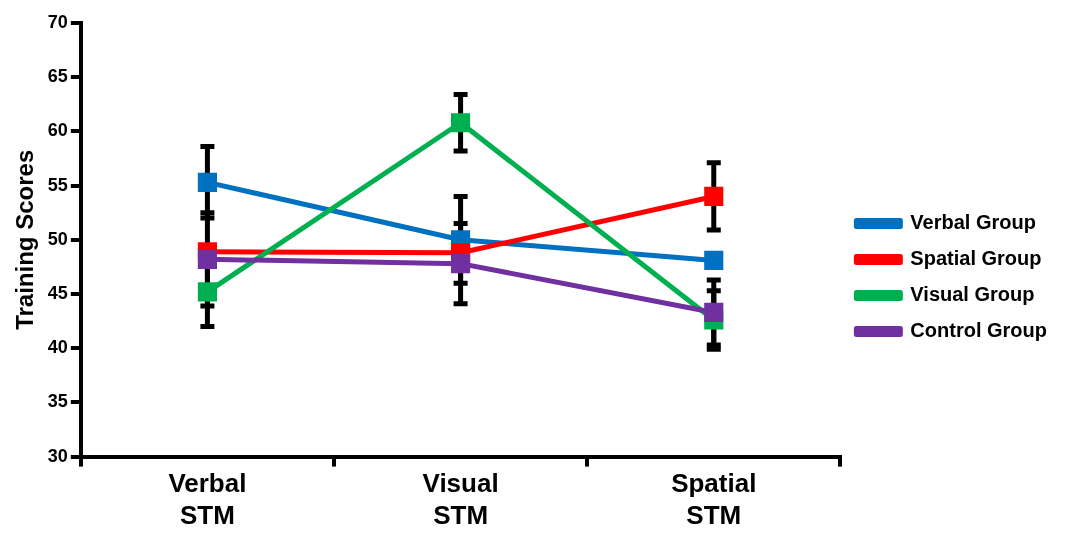  Describe the element at coordinates (25, 239) in the screenshot. I see `y-axis-title: Training Scores` at that location.